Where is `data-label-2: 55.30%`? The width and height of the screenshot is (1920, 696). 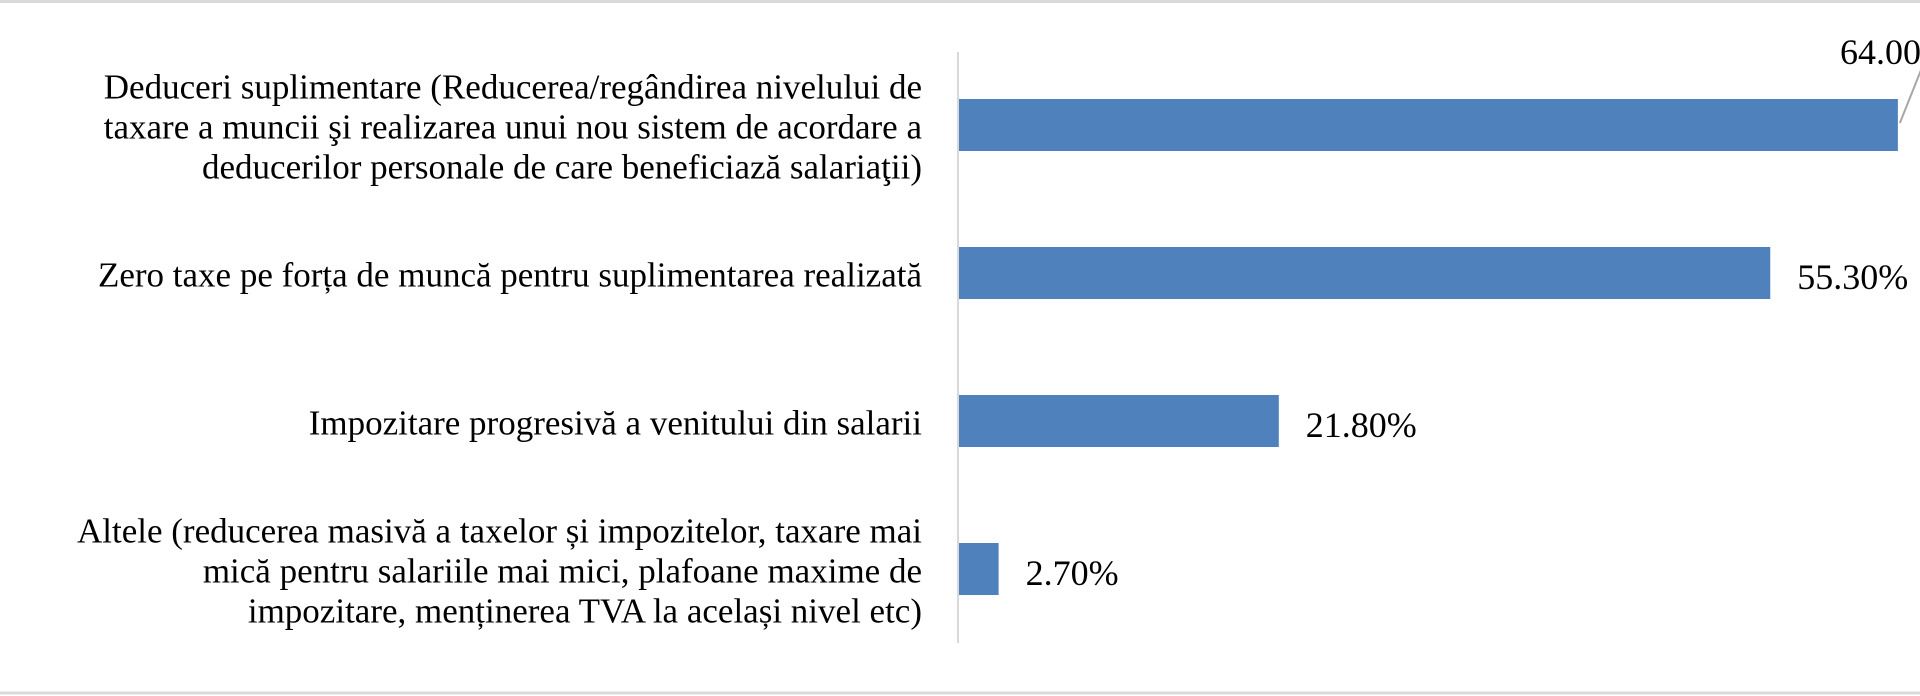 data-label-2: 55.30% is located at coordinates (1852, 277).